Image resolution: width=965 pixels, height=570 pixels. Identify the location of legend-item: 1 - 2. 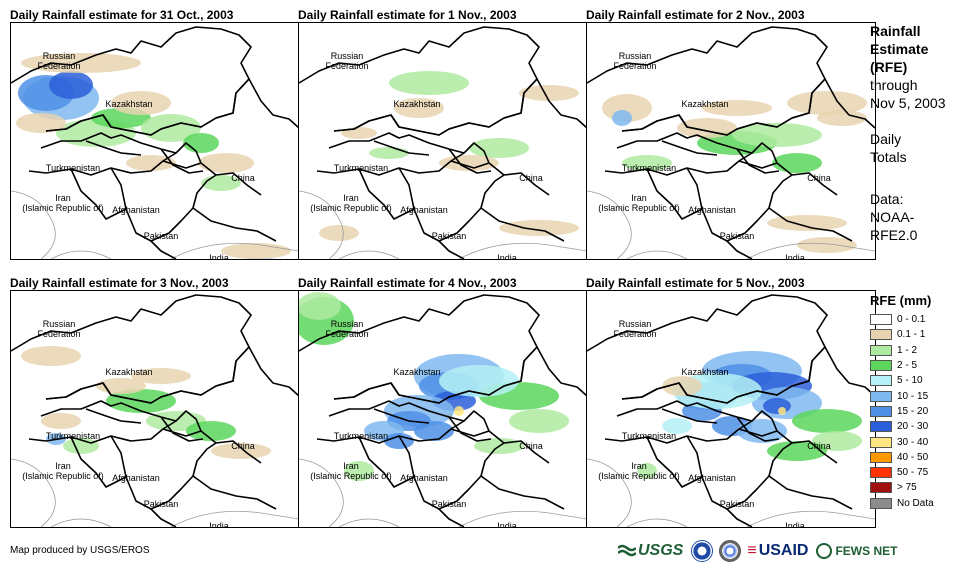
(902, 350).